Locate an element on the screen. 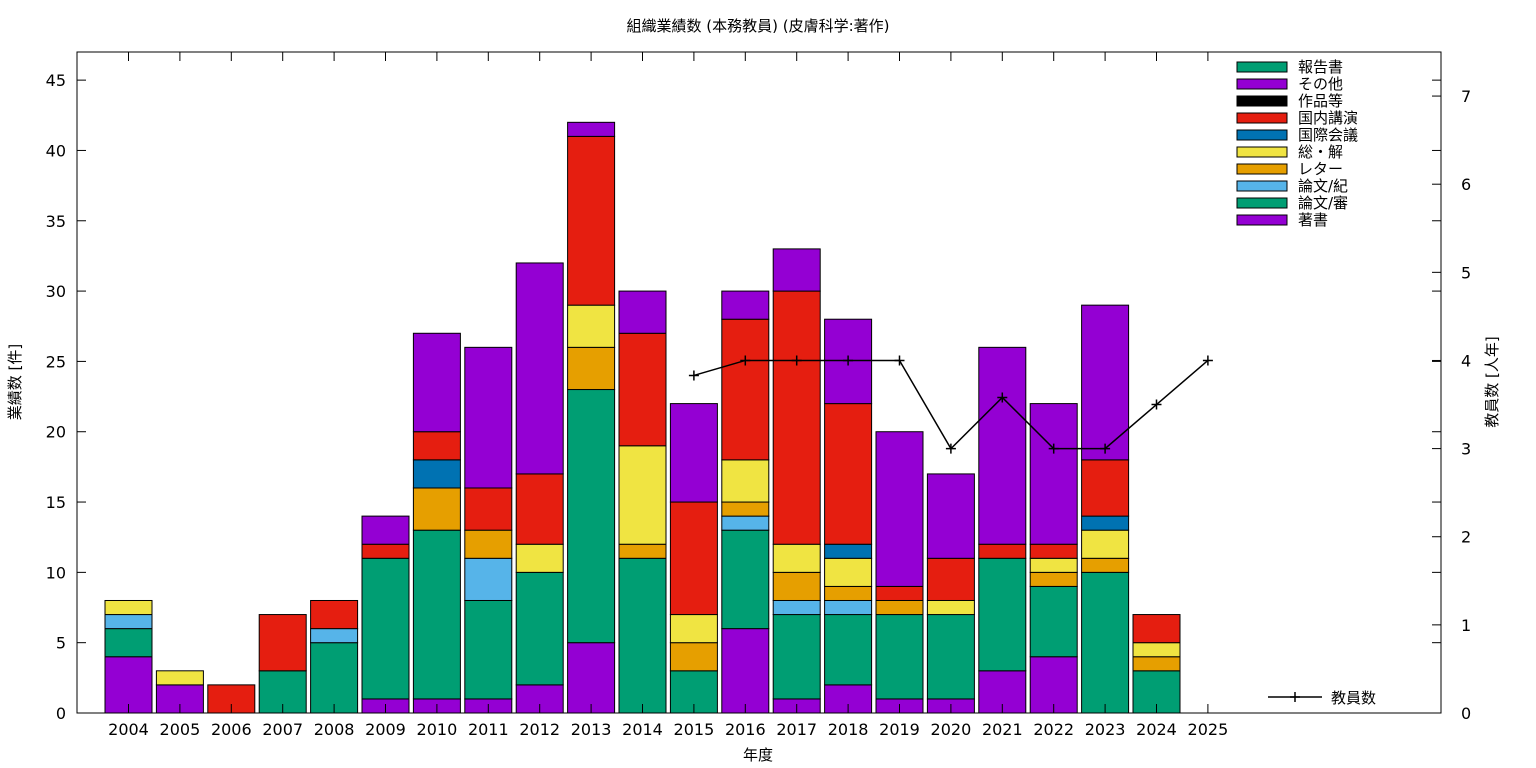 This screenshot has width=1536, height=768. legend-label: 論文/審 is located at coordinates (1323, 203).